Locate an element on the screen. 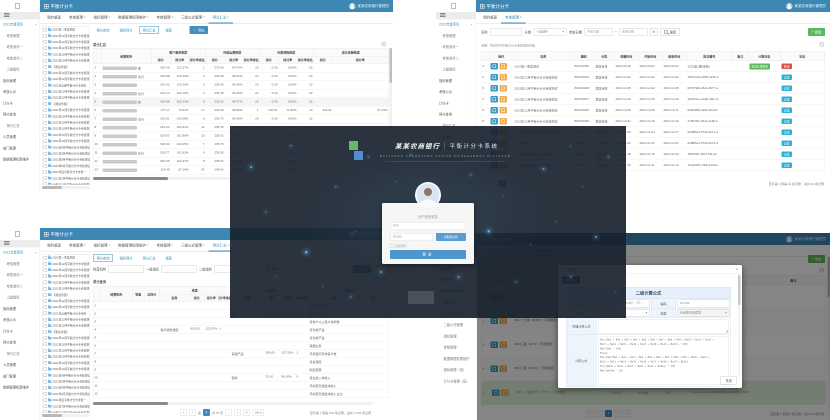  tab: 数据管理权限维护 is located at coordinates (133, 18).